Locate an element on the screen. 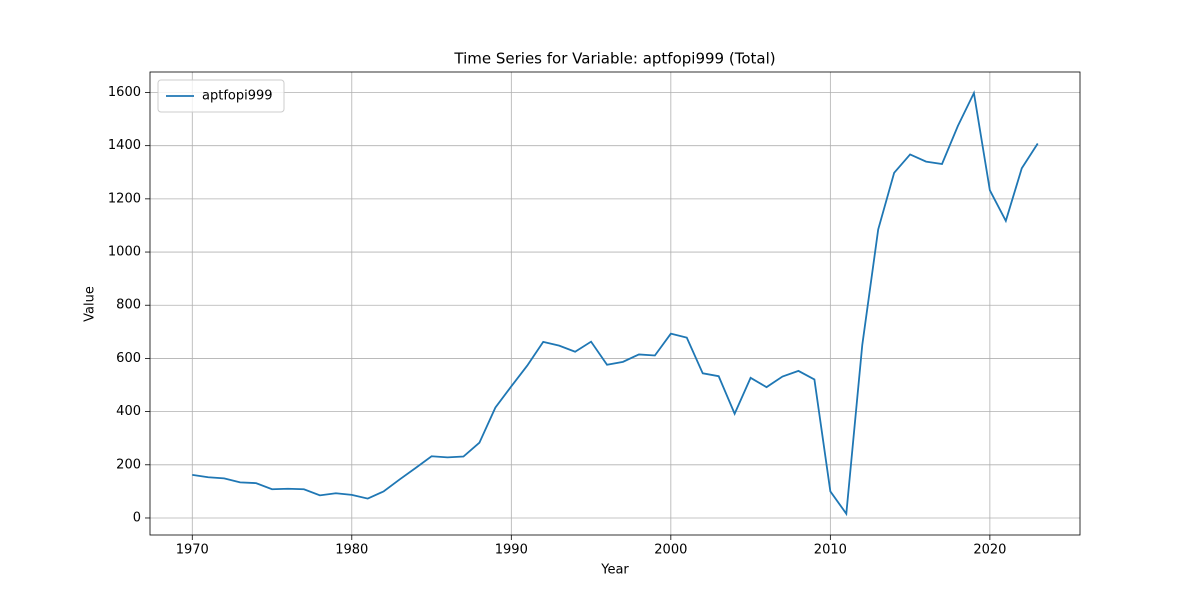  y-axis-label: Value is located at coordinates (90, 304).